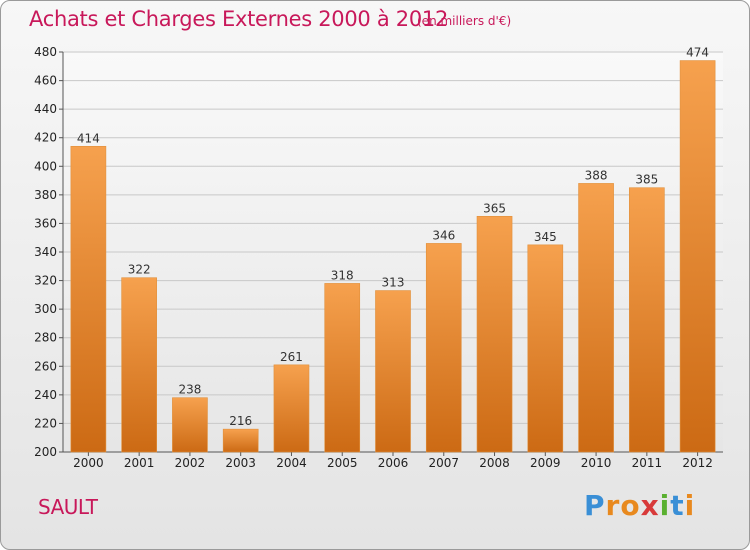  Describe the element at coordinates (45, 52) in the screenshot. I see `y-tick-label: 480` at that location.